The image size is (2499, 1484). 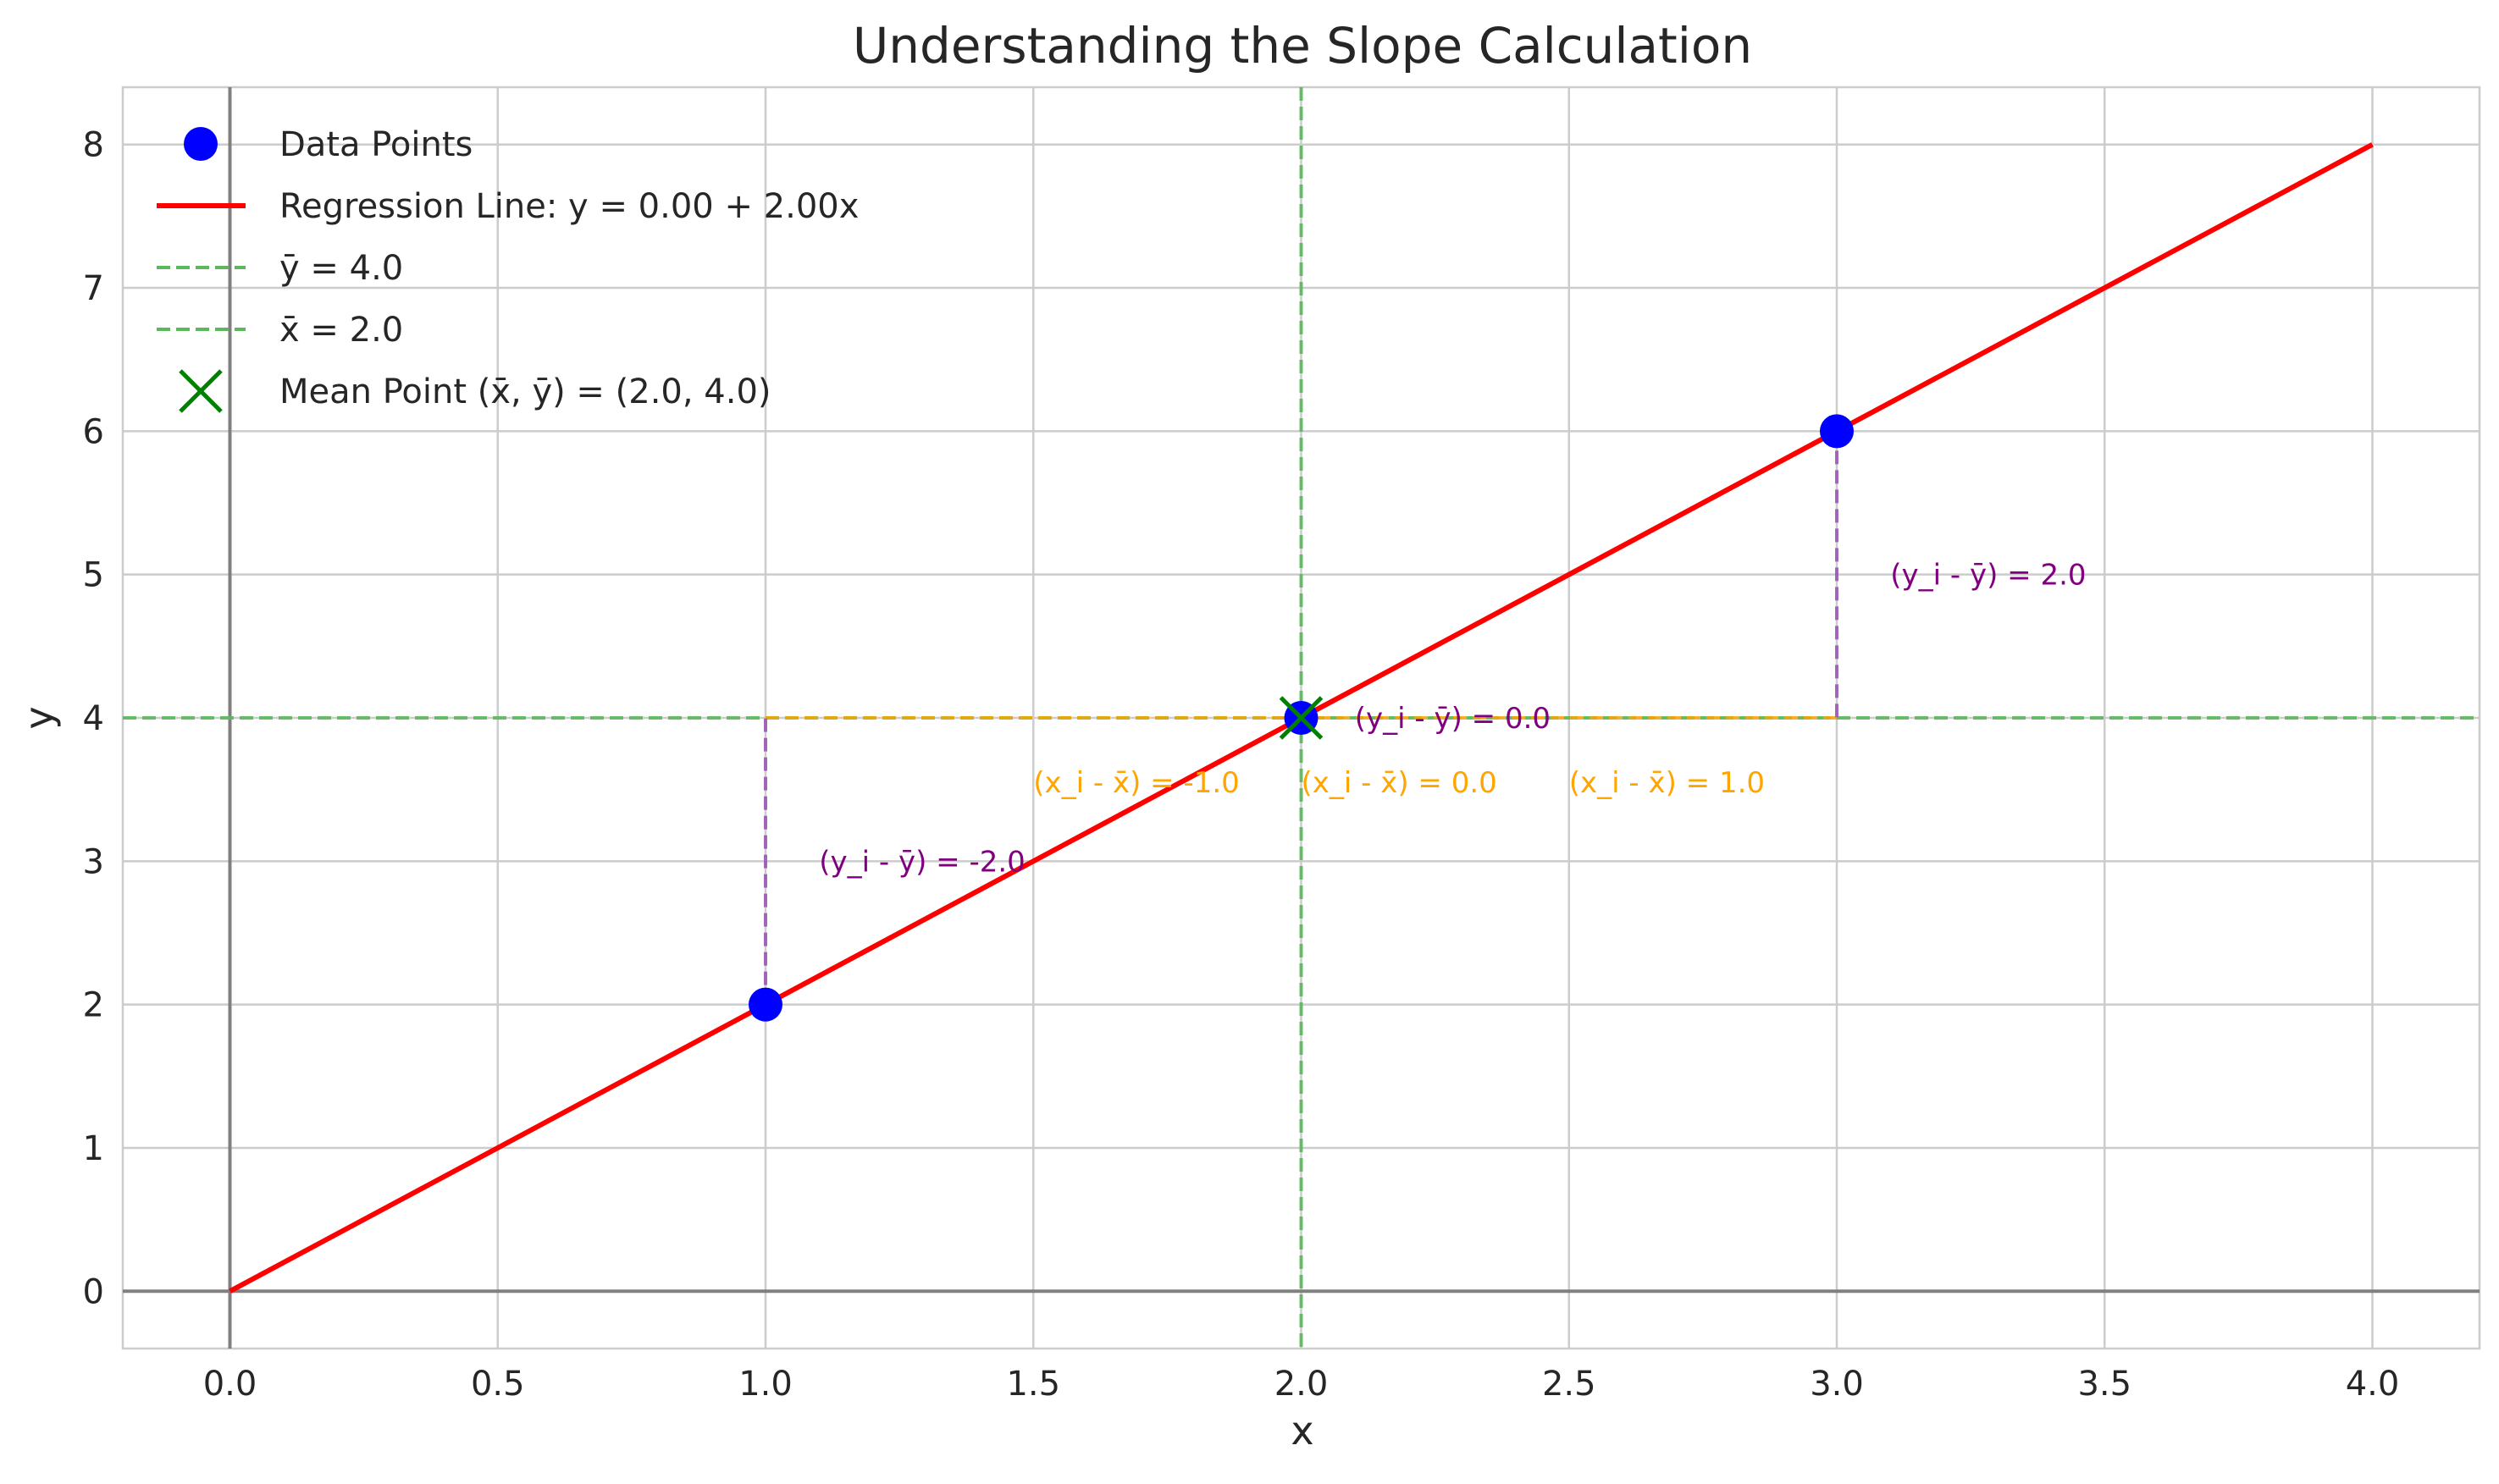 I want to click on y-deviation-label: (y_i - ȳ) = -2.0, so click(x=922, y=862).